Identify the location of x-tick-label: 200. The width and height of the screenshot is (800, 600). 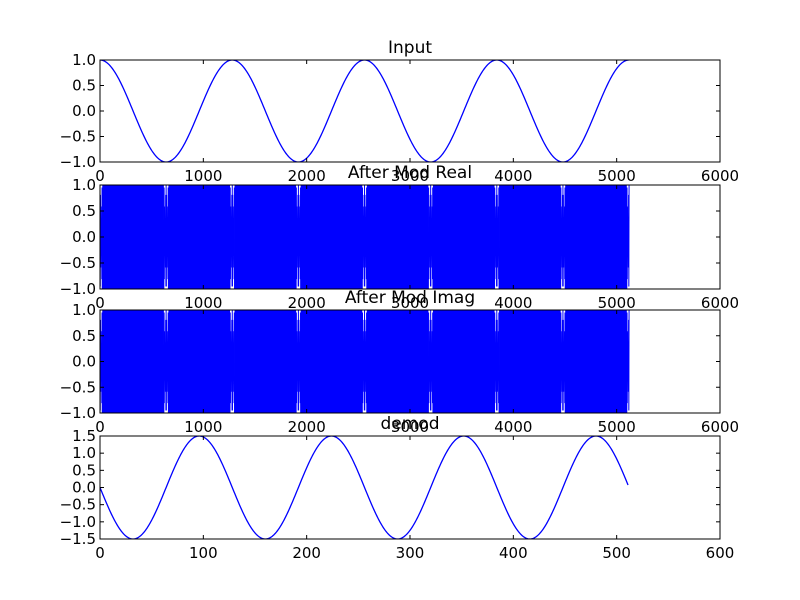
(306, 553).